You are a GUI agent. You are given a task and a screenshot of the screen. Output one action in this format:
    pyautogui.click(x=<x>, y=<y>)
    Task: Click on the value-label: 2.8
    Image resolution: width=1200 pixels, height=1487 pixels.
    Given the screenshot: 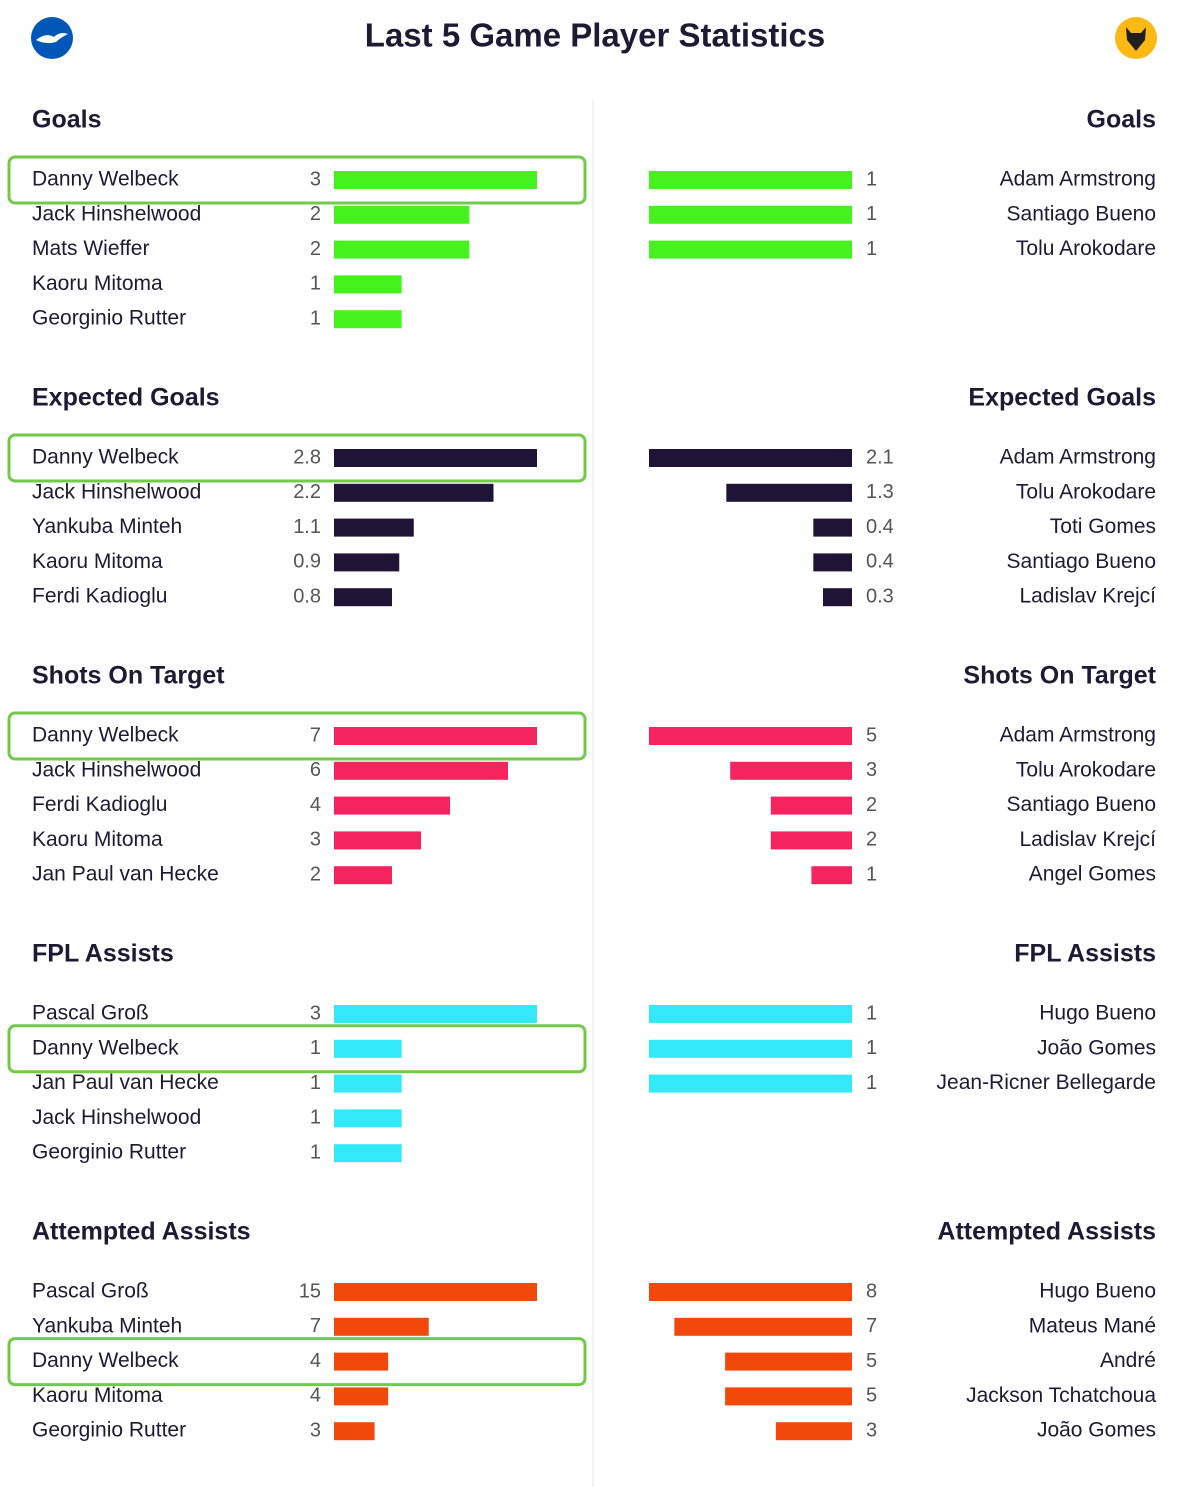 What is the action you would take?
    pyautogui.click(x=307, y=457)
    